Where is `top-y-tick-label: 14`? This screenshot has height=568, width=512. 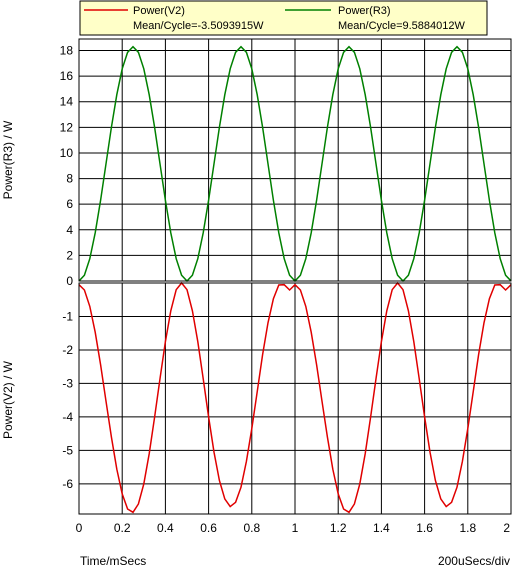 top-y-tick-label: 14 is located at coordinates (67, 102).